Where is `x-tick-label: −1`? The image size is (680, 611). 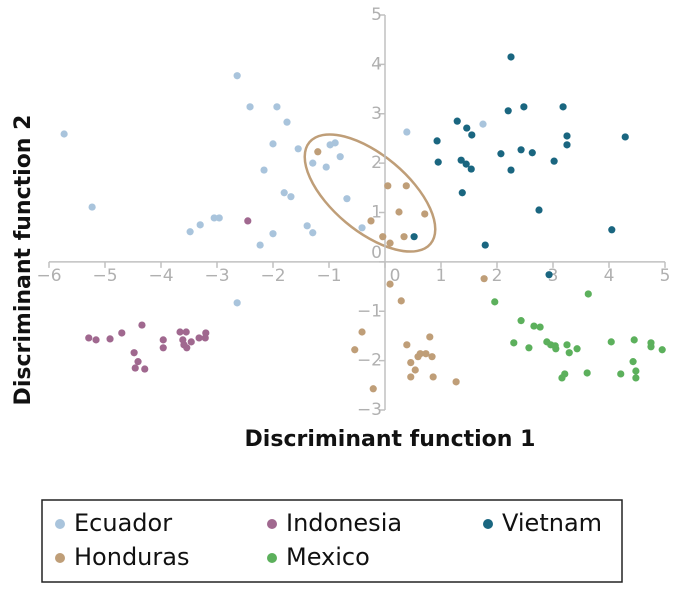 x-tick-label: −1 is located at coordinates (328, 276).